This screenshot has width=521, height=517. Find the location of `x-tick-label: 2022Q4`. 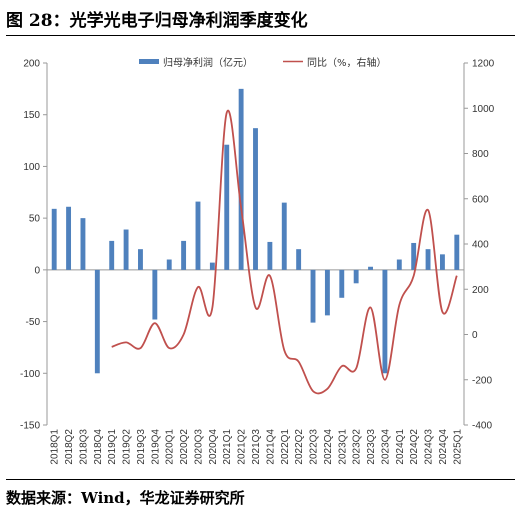

x-tick-label: 2022Q4 is located at coordinates (328, 447).